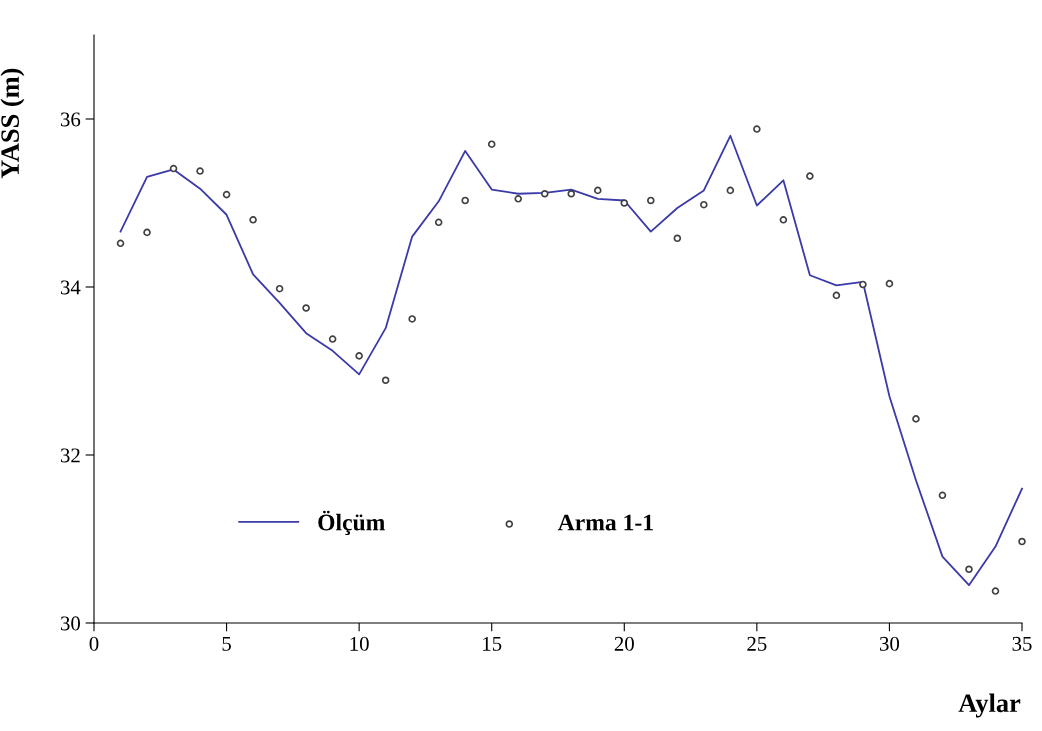  What do you see at coordinates (890, 643) in the screenshot?
I see `x-tick-label: 30` at bounding box center [890, 643].